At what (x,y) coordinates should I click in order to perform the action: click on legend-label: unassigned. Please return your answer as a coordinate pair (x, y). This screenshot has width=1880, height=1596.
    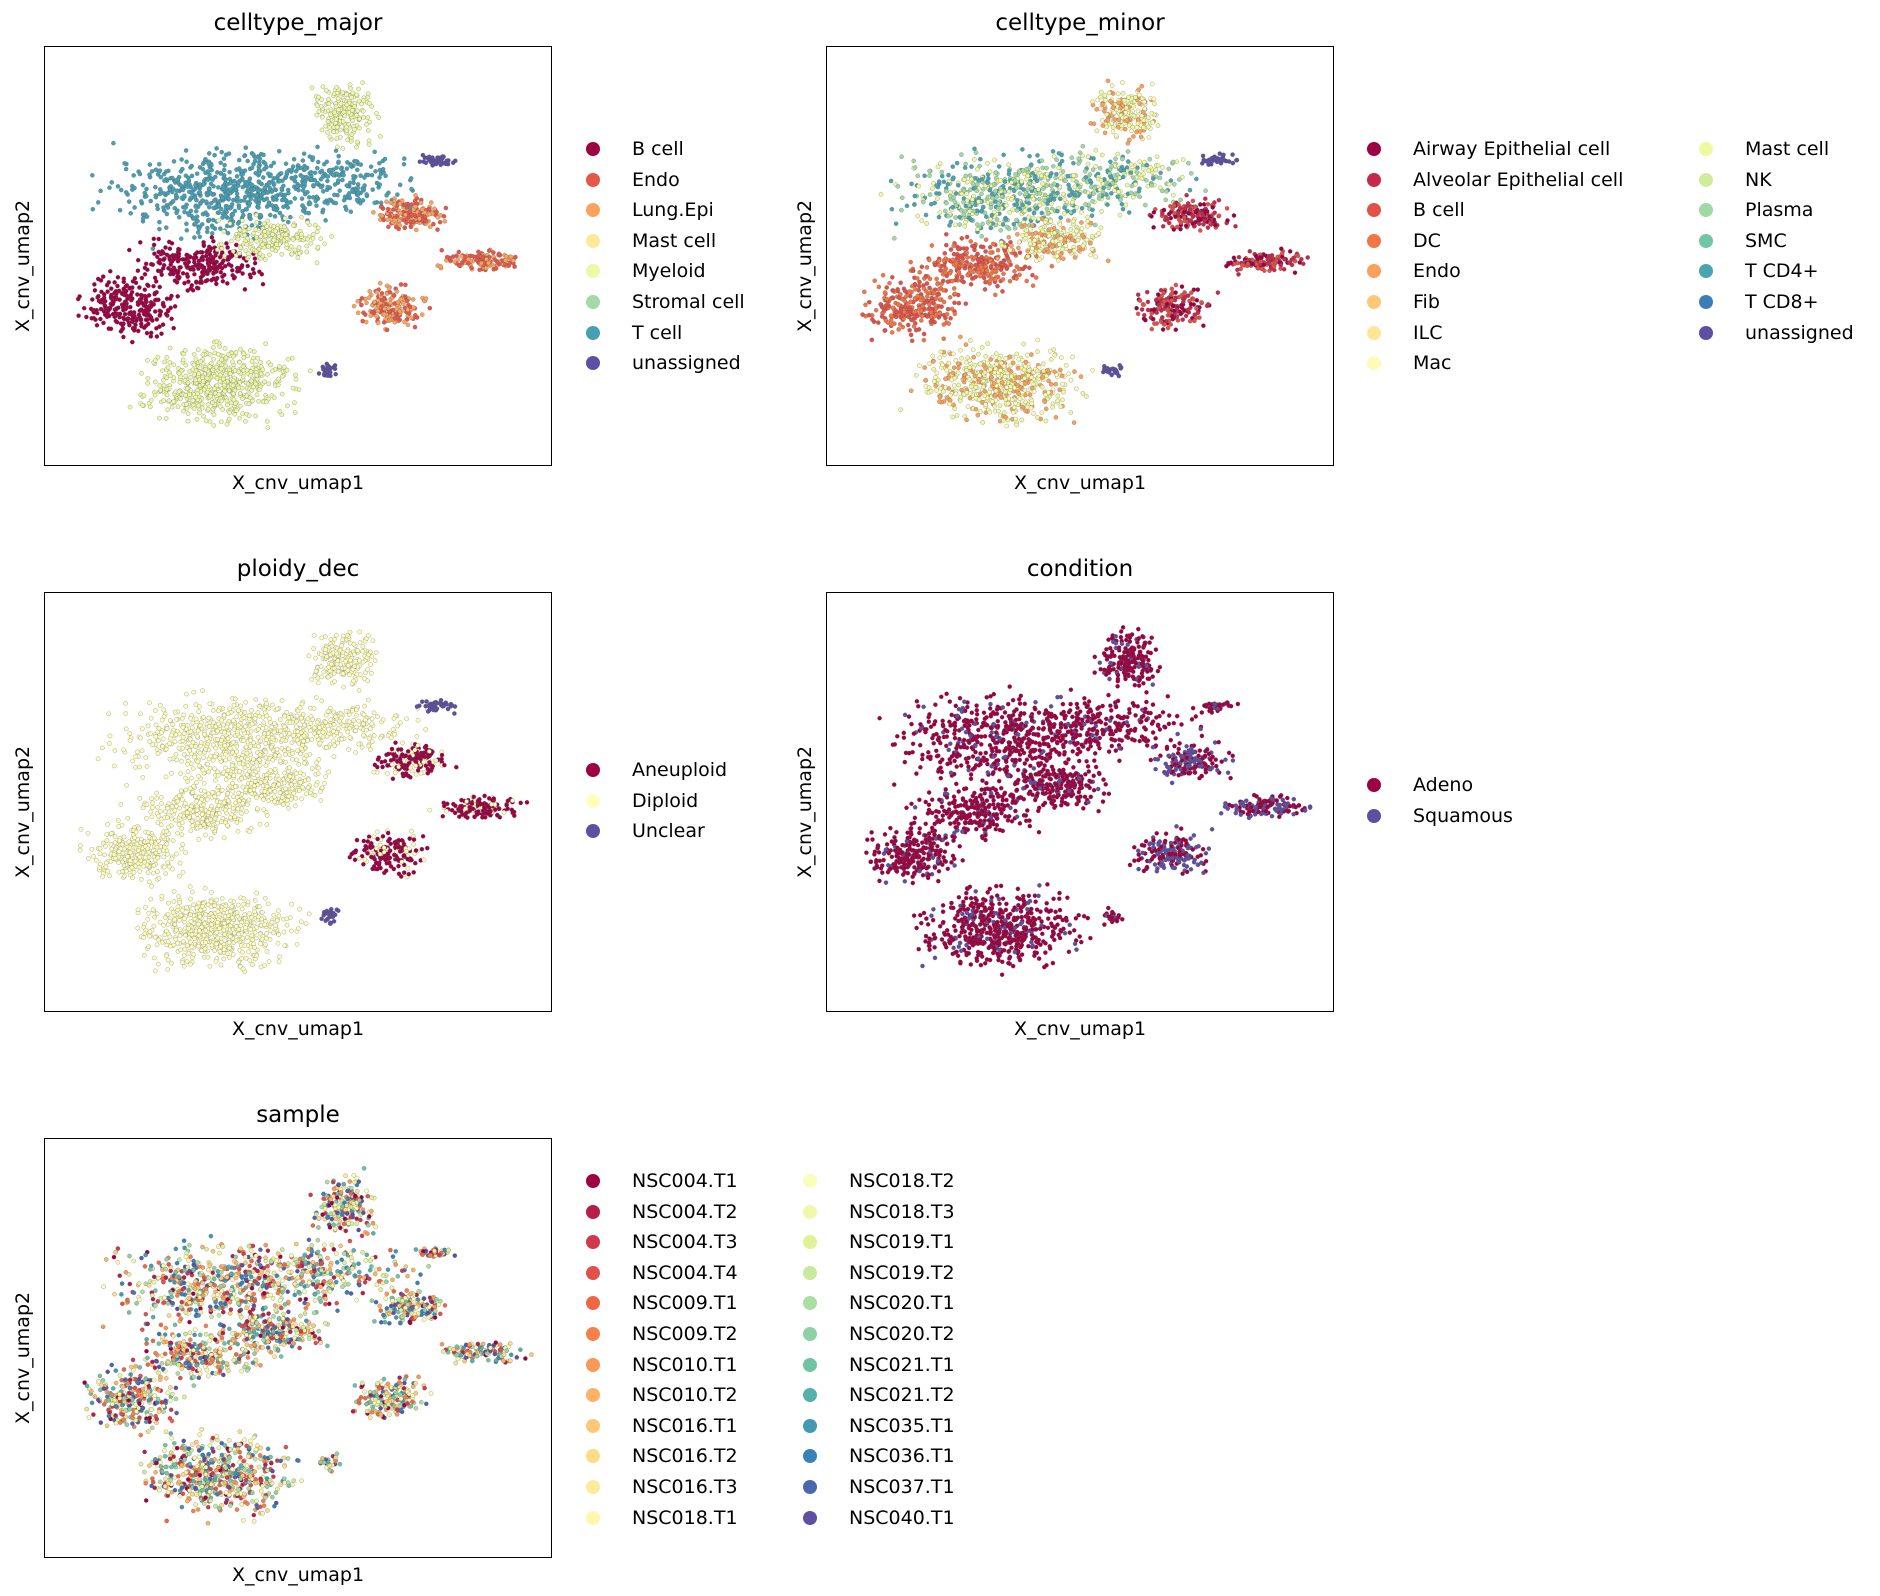
    Looking at the image, I should click on (686, 363).